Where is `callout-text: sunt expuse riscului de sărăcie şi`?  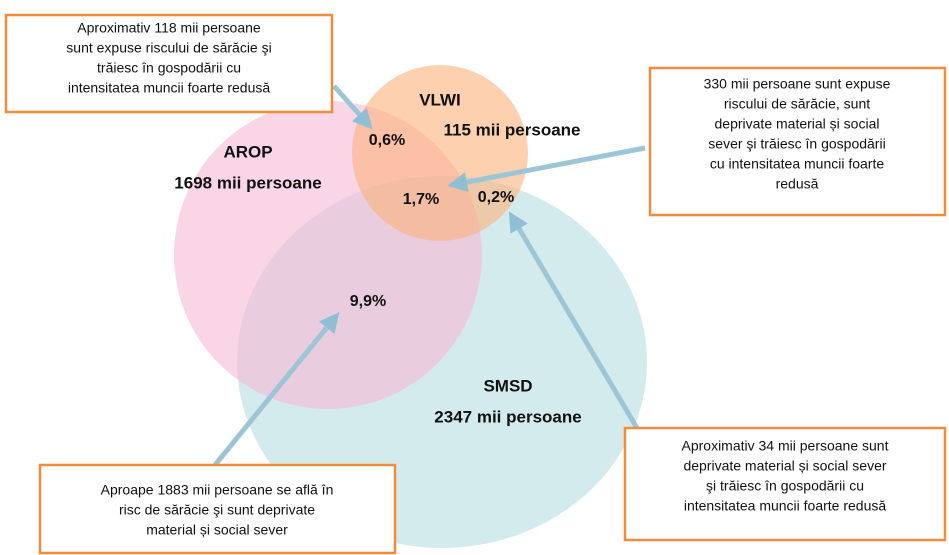
callout-text: sunt expuse riscului de sărăcie şi is located at coordinates (168, 48).